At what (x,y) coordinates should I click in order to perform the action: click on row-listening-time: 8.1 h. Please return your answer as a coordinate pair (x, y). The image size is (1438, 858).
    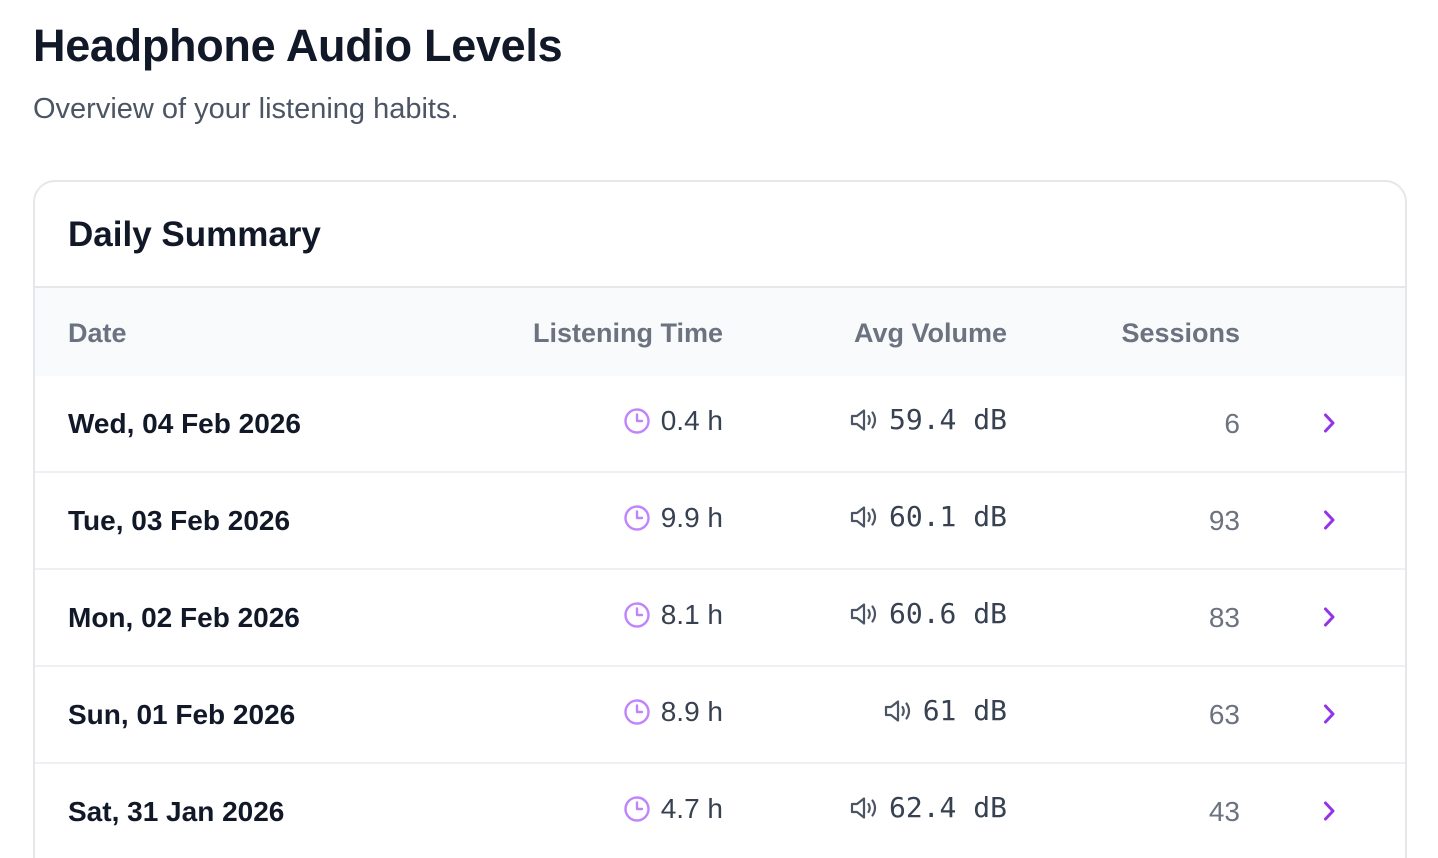
    Looking at the image, I should click on (673, 615).